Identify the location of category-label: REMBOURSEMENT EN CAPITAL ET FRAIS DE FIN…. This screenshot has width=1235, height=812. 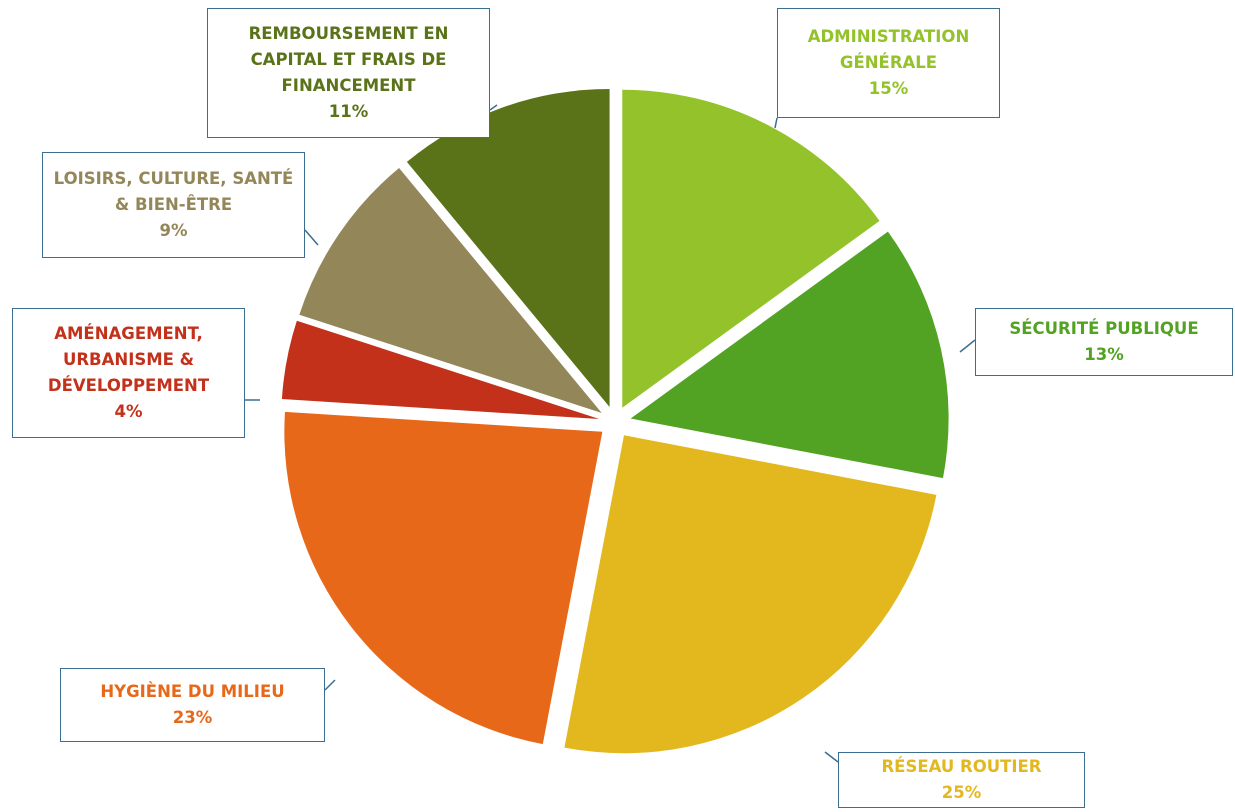
(348, 59).